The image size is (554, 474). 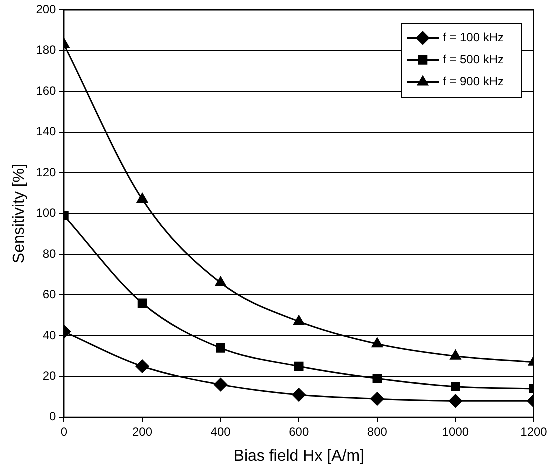 I want to click on legend-label: f = 500 kHz, so click(x=473, y=59).